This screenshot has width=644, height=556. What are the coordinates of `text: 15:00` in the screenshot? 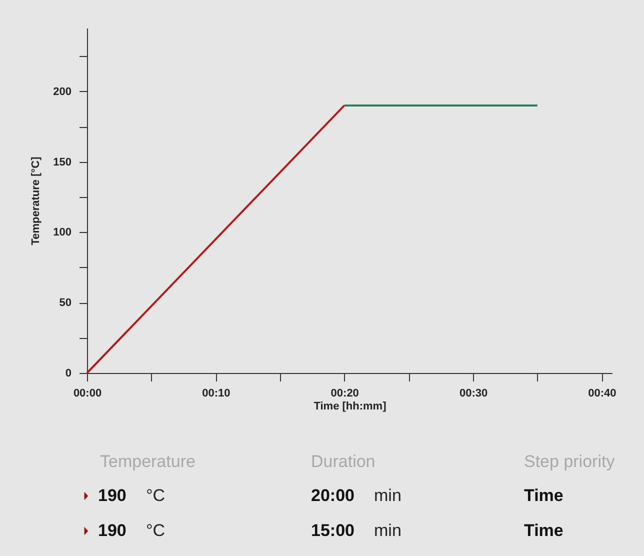 It's located at (332, 530).